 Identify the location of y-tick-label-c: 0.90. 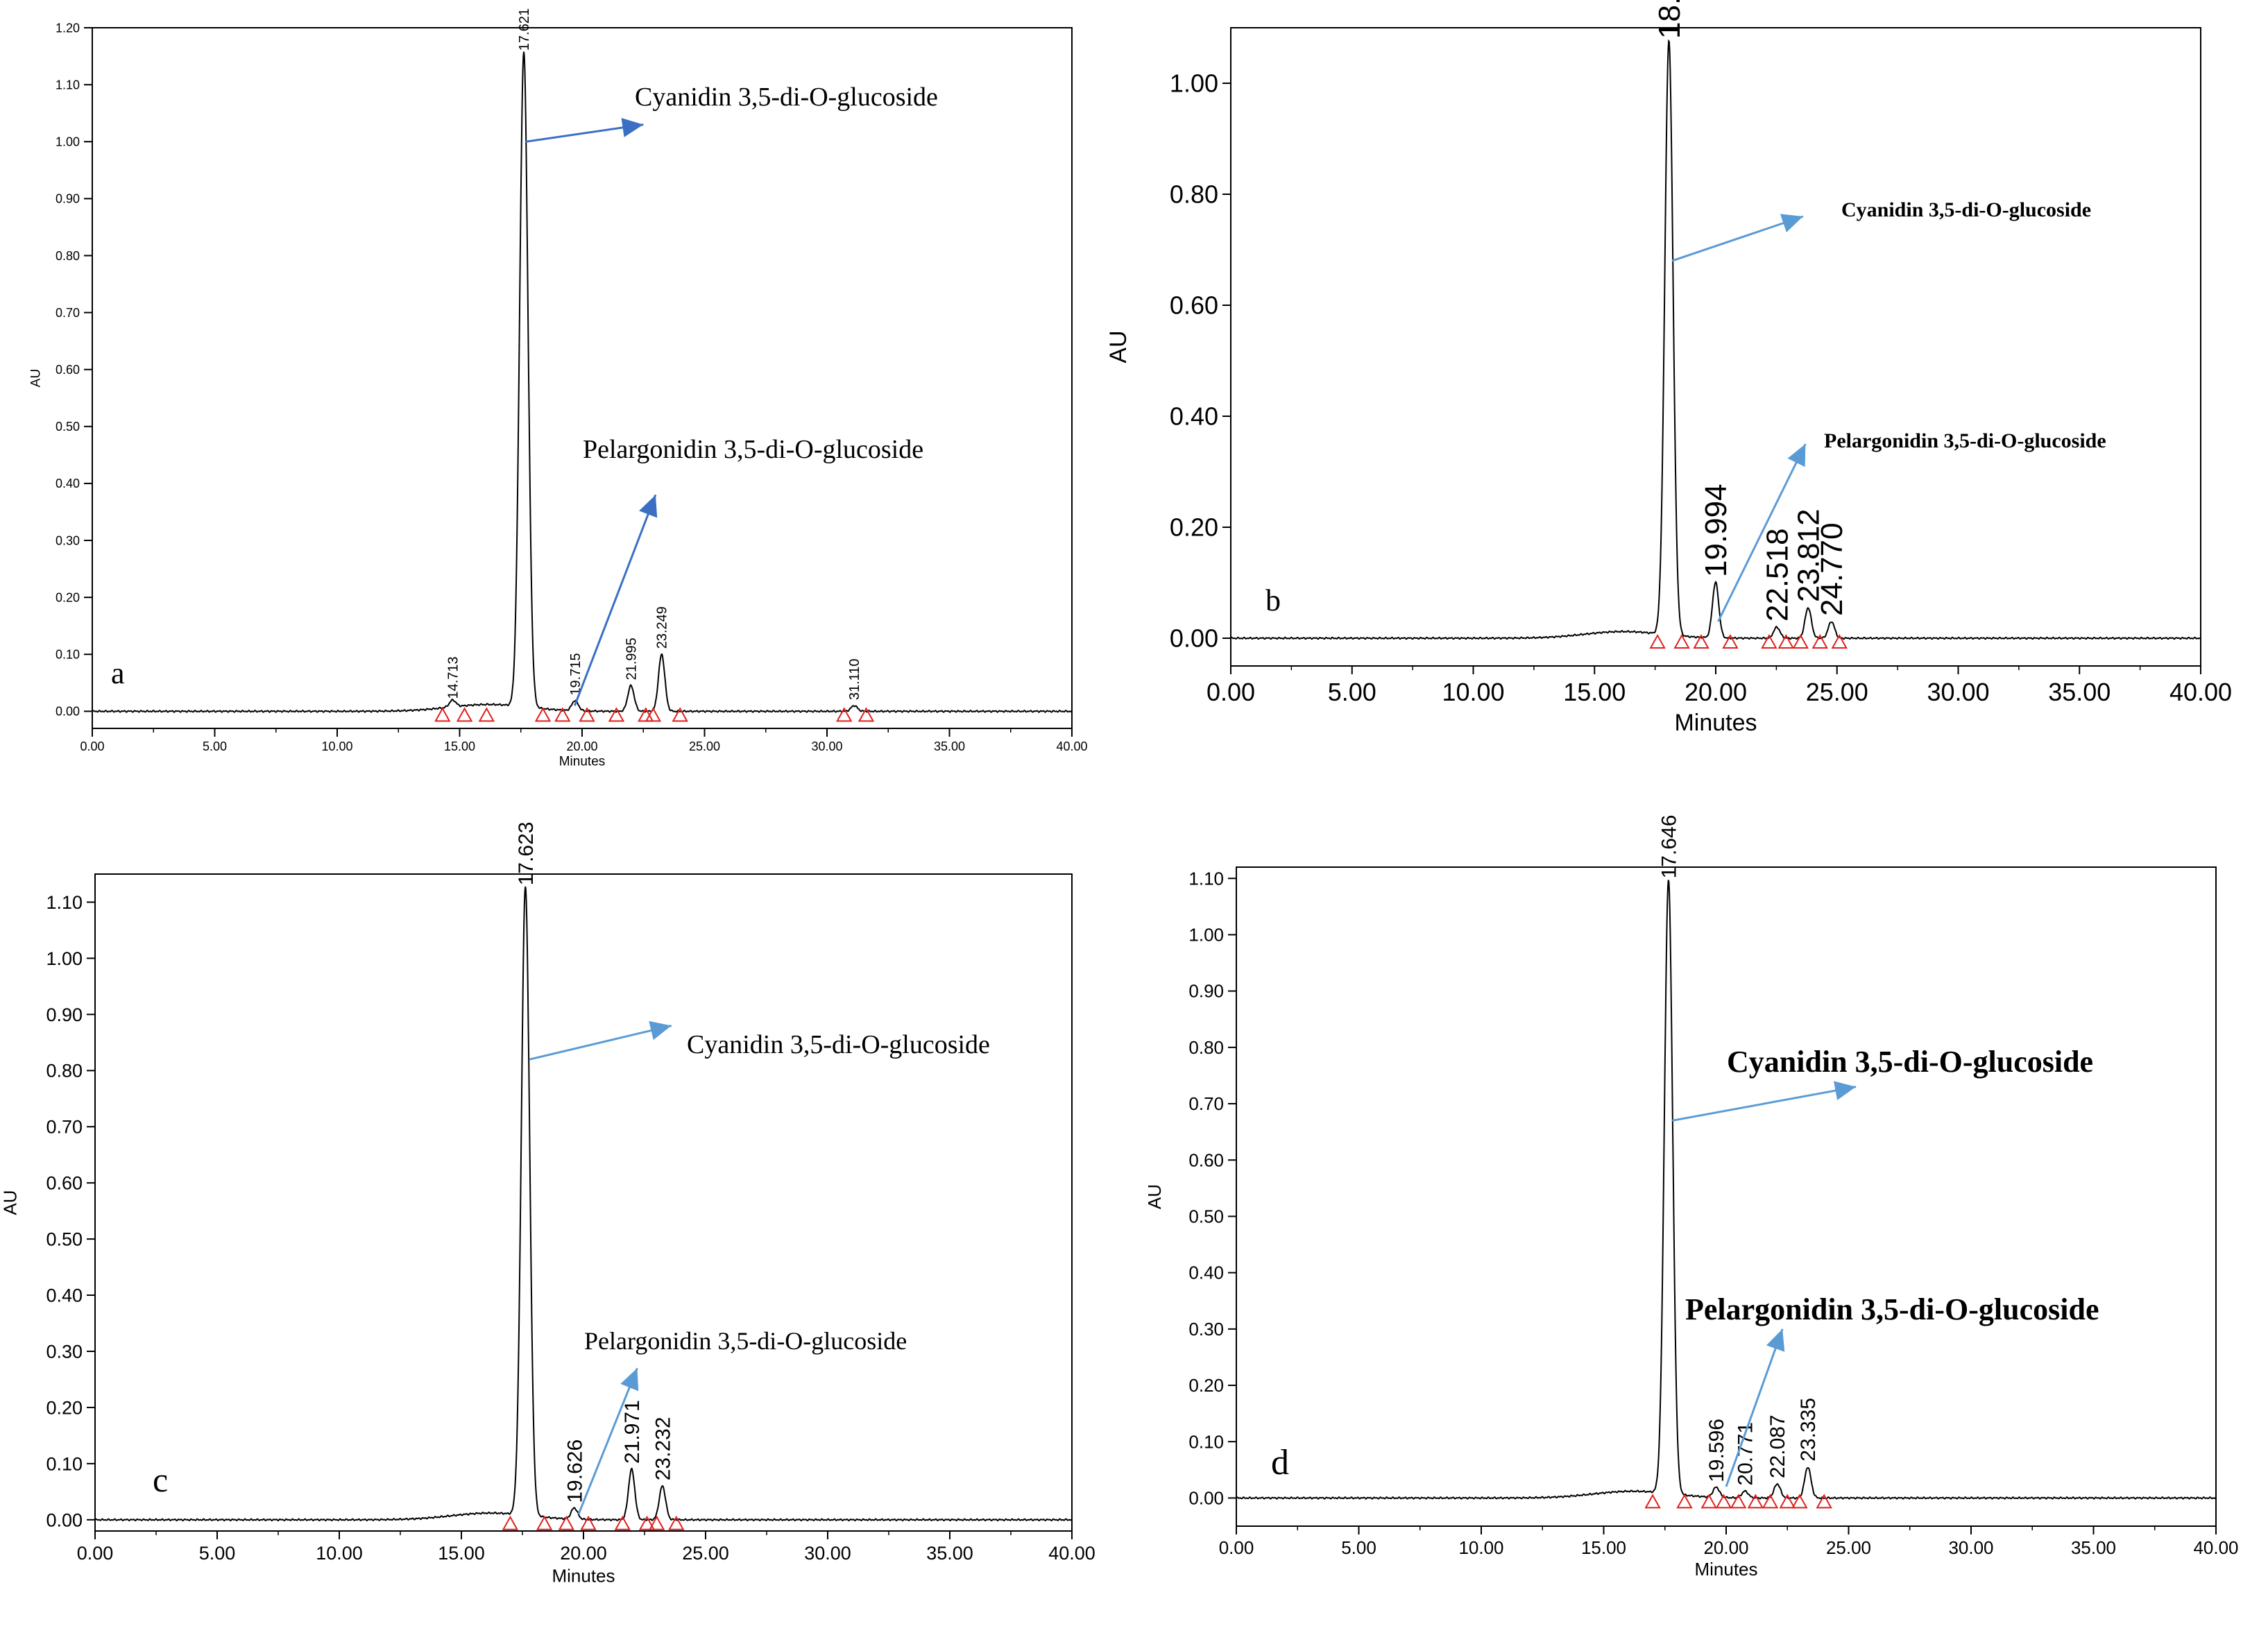
(64, 1014).